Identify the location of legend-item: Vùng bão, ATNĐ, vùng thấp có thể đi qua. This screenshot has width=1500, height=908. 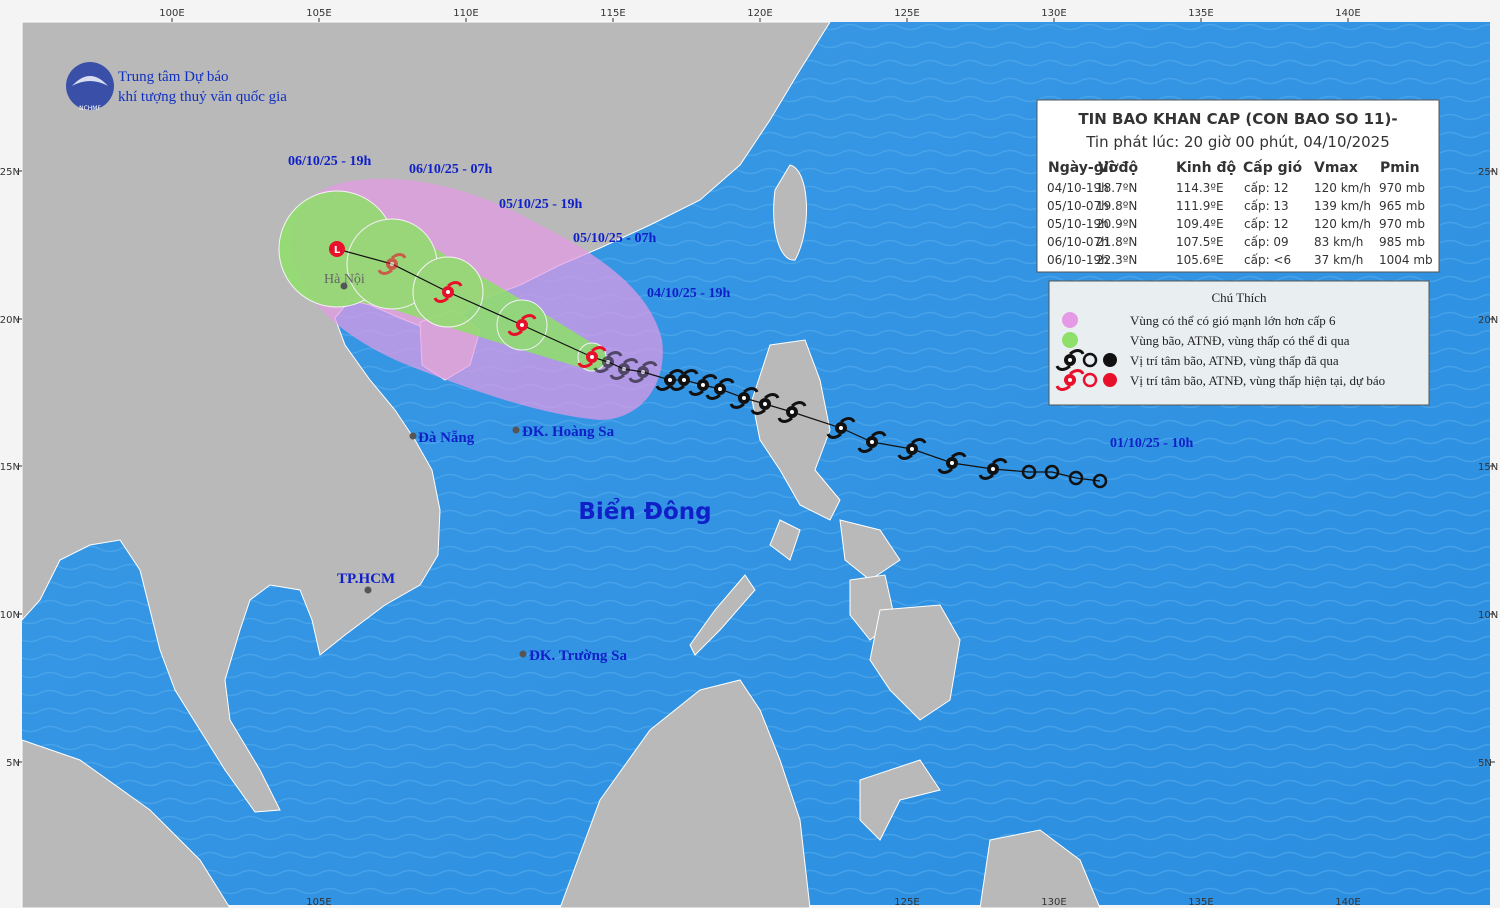
(1240, 340).